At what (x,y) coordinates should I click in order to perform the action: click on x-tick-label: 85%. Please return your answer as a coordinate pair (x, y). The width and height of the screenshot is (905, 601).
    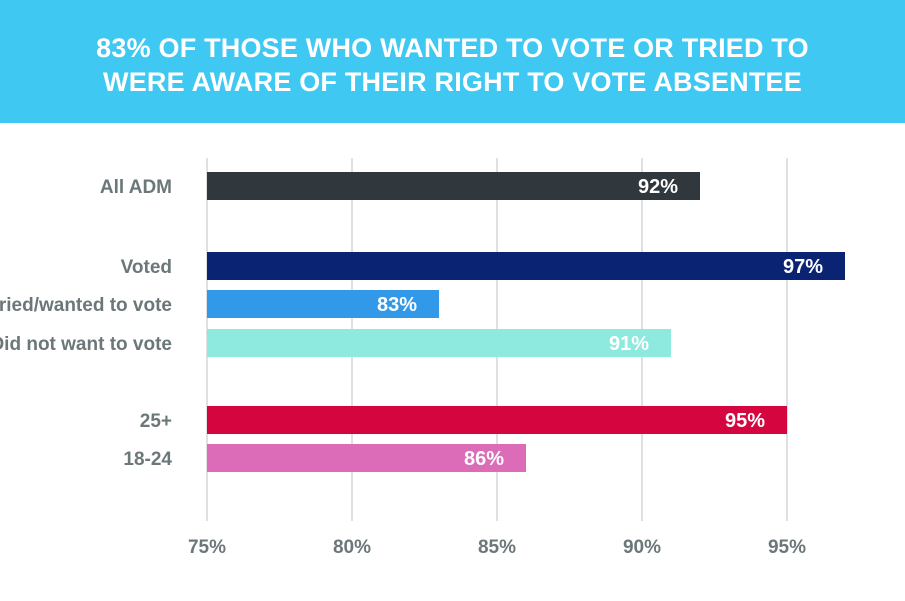
    Looking at the image, I should click on (497, 547).